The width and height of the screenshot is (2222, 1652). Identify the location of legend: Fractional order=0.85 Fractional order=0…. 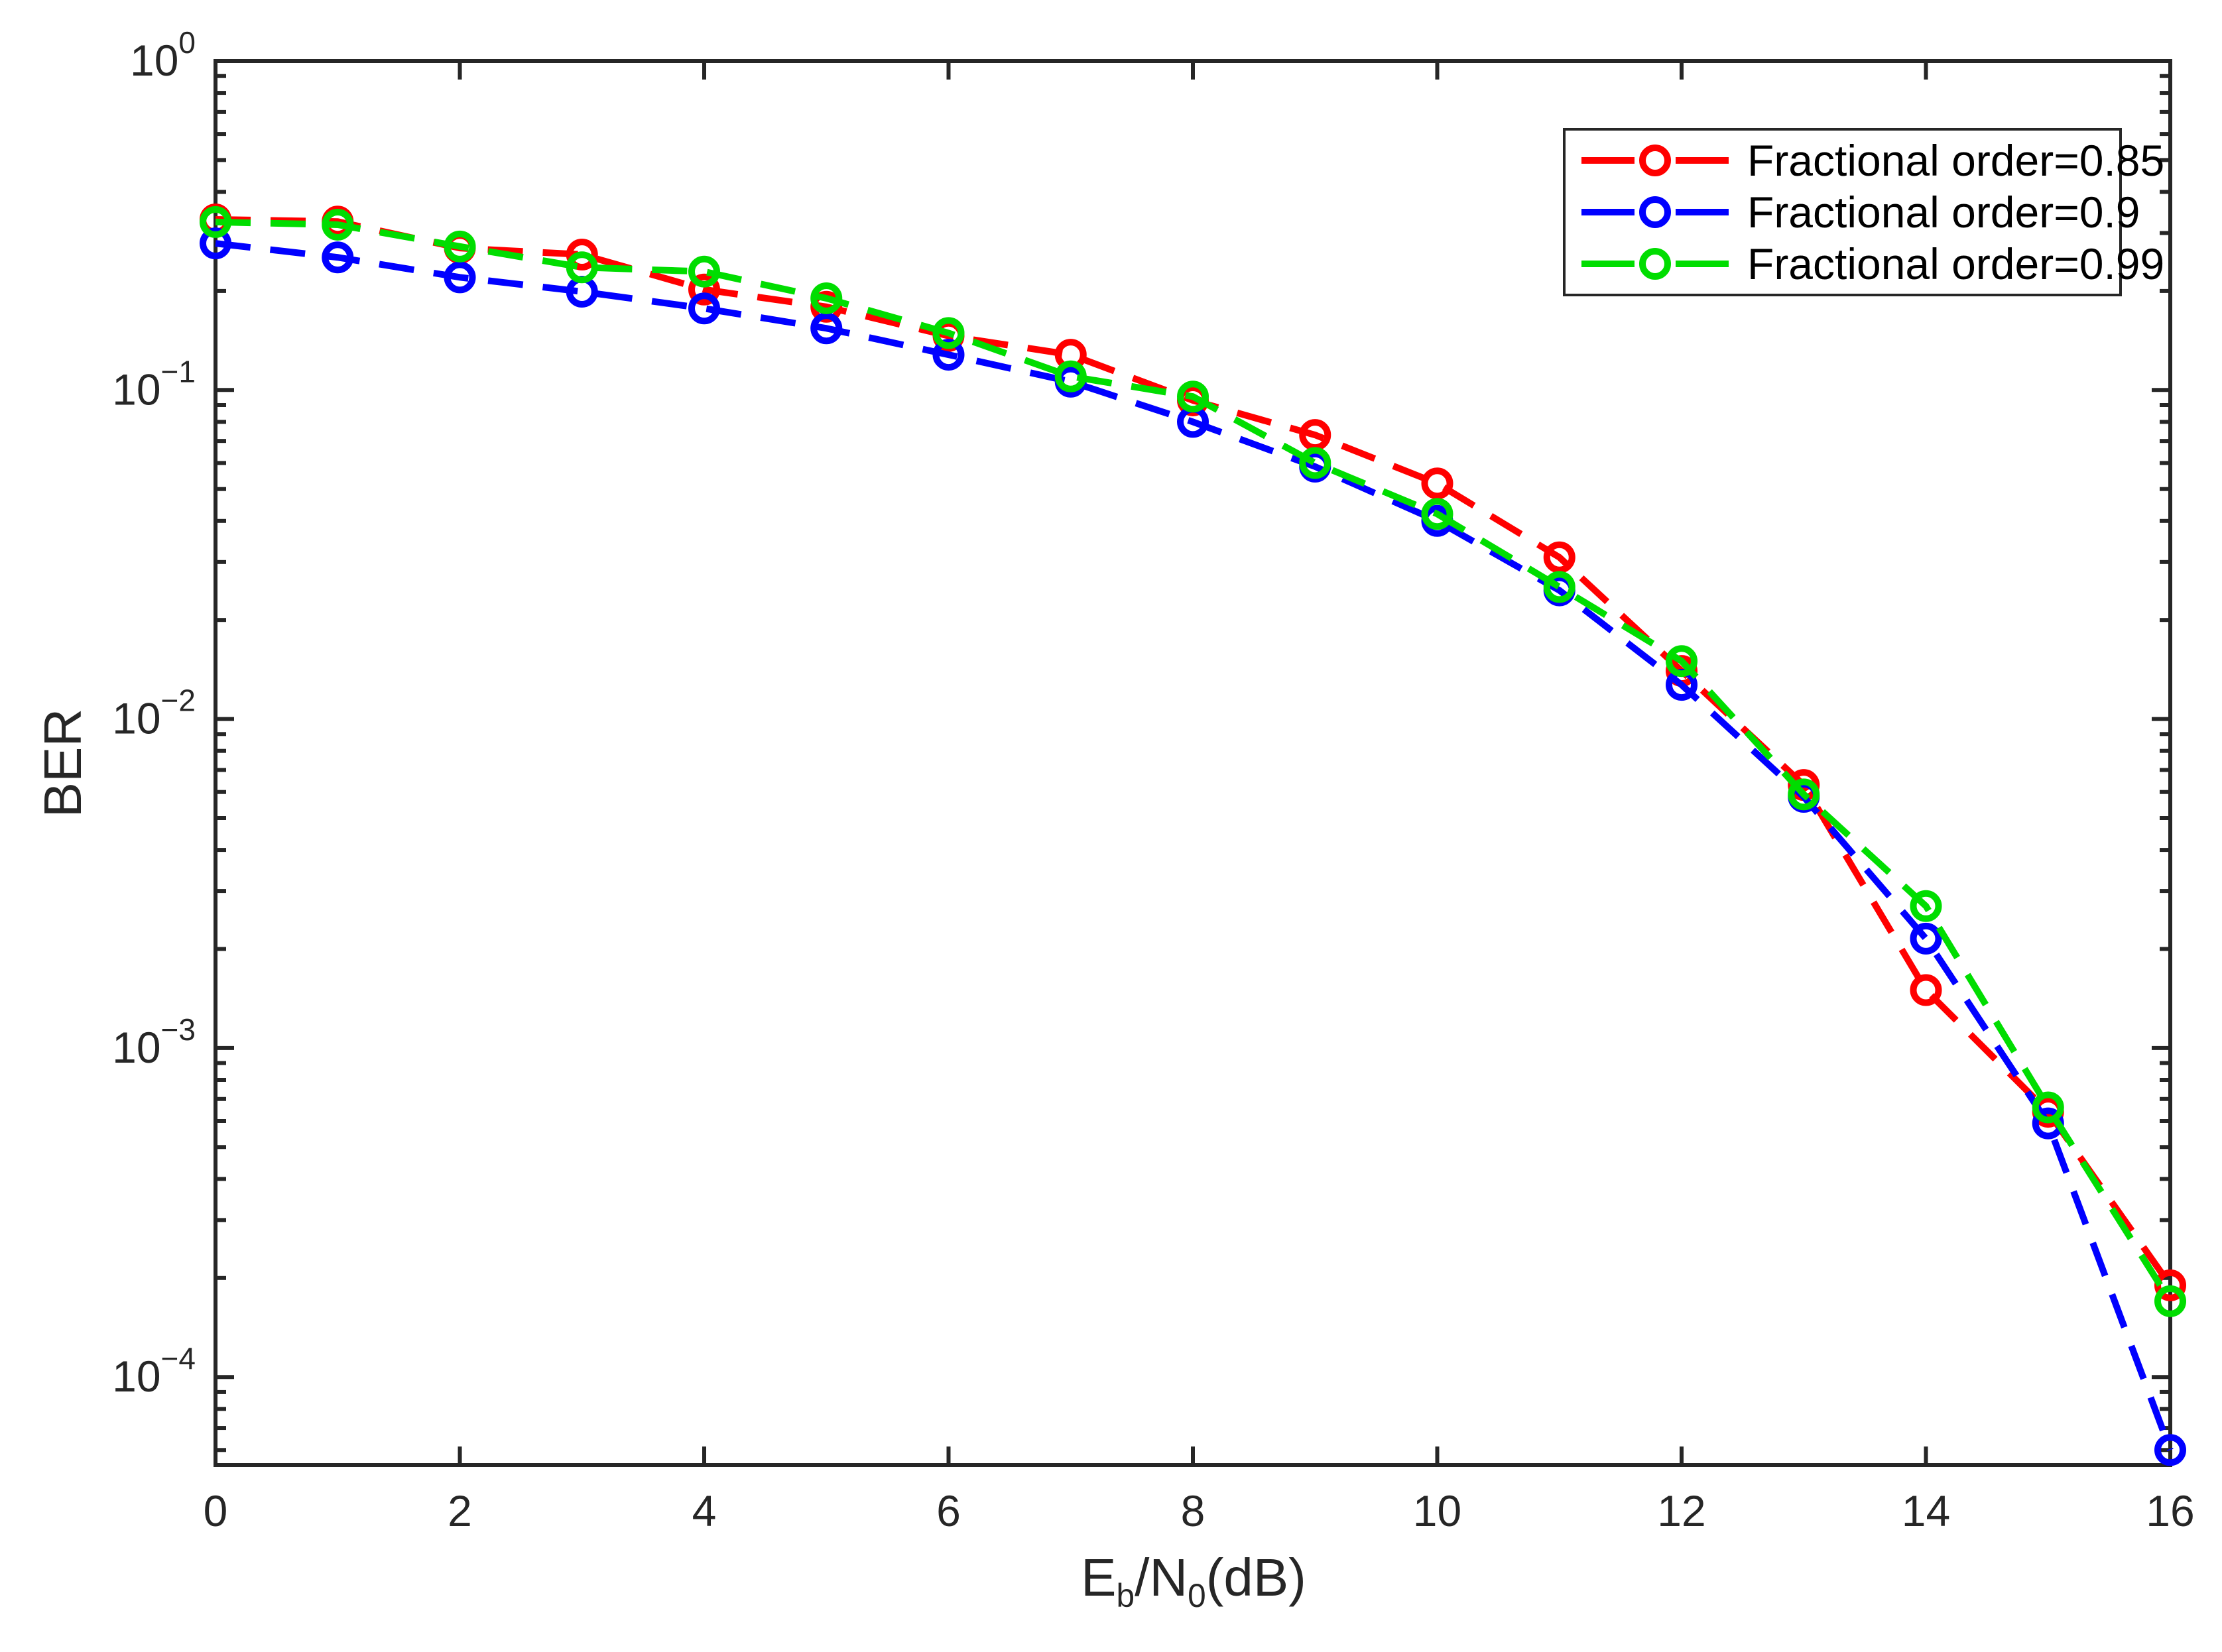
(1863, 212).